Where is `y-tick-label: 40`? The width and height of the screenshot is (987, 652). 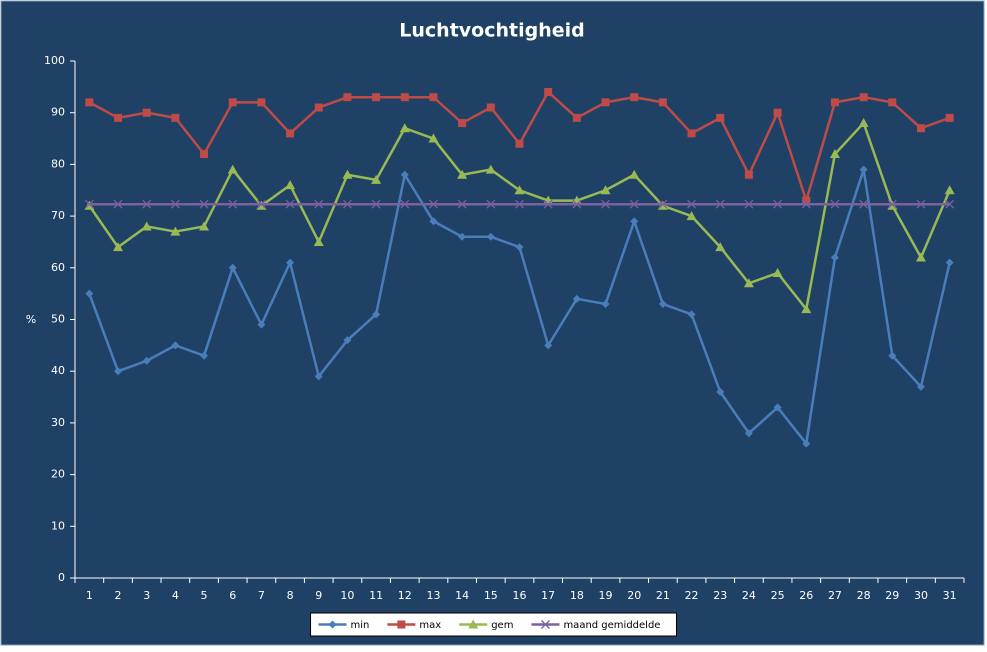
y-tick-label: 40 is located at coordinates (58, 370).